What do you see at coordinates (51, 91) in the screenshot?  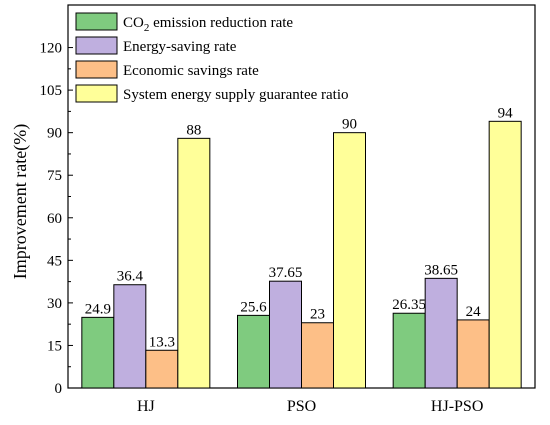 I see `y-tick-label: 105` at bounding box center [51, 91].